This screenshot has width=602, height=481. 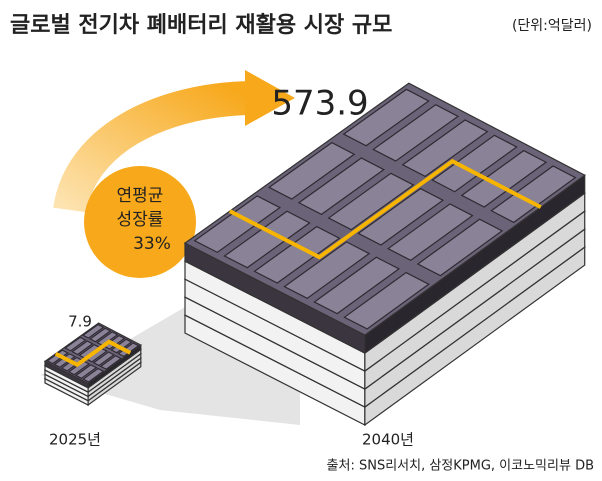 What do you see at coordinates (270, 98) in the screenshot?
I see `arrow-head` at bounding box center [270, 98].